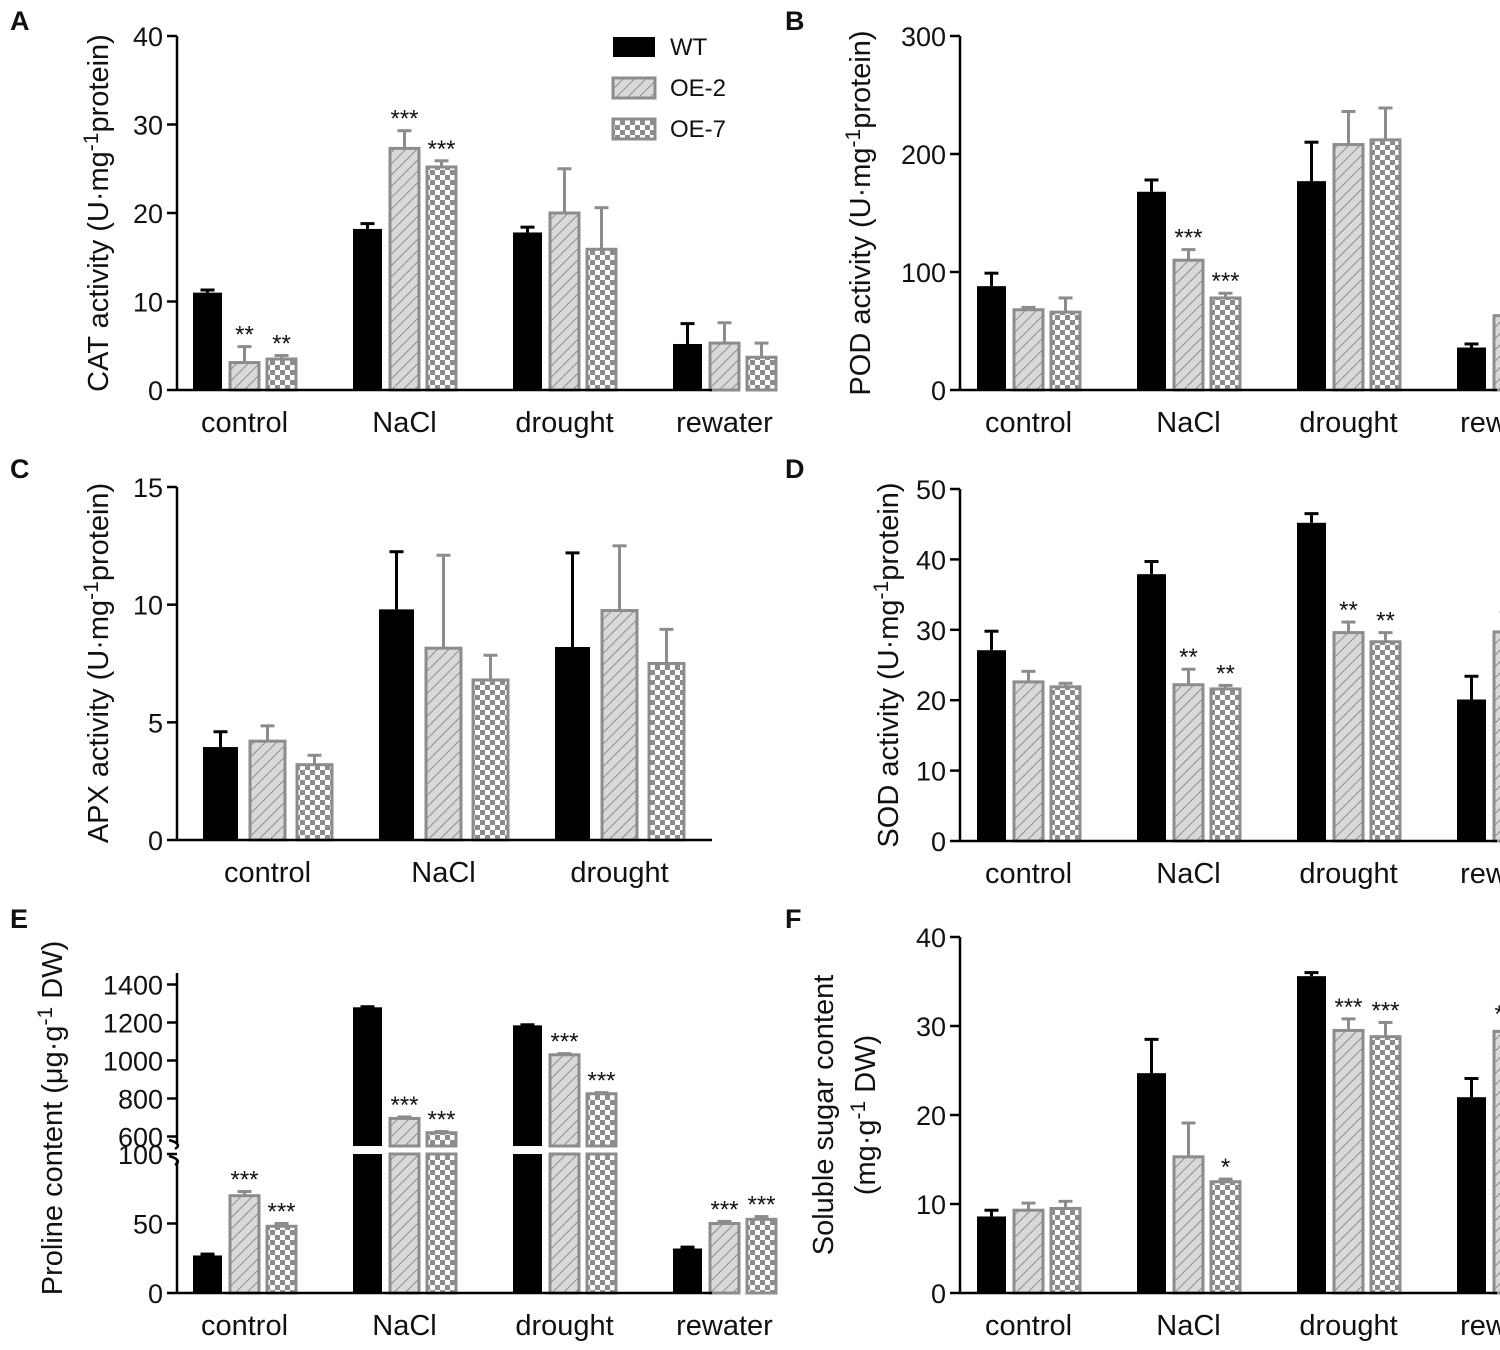 Image resolution: width=1500 pixels, height=1350 pixels. Describe the element at coordinates (761, 1205) in the screenshot. I see `significance-oe7-rewater: ***` at that location.